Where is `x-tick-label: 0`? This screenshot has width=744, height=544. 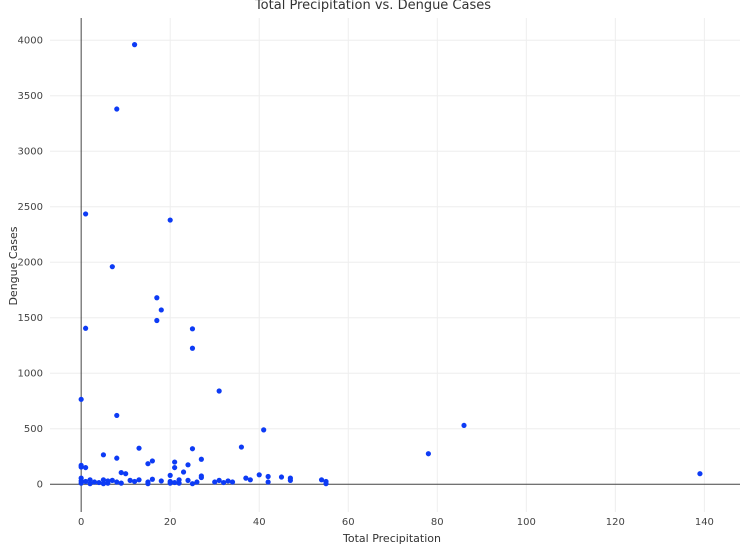
x-tick-label: 0 is located at coordinates (81, 522).